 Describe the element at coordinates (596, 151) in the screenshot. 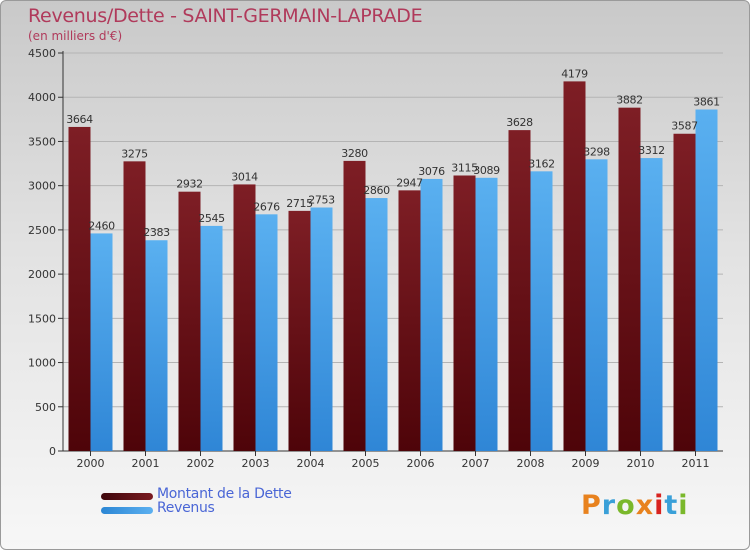

I see `data-label-revenus: 3298` at that location.